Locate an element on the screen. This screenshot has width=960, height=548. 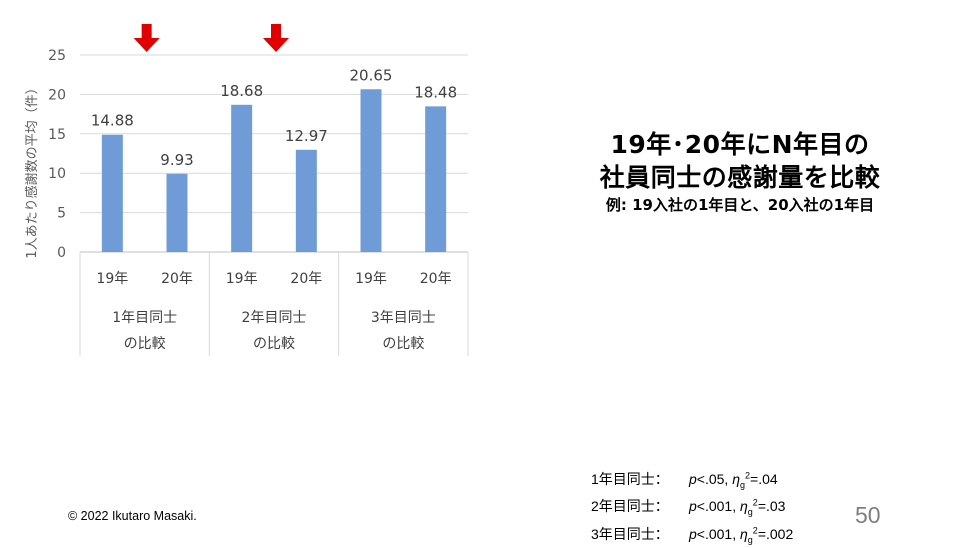
stat-row-3: 3年目同士： p<.001, ηg2=.002 is located at coordinates (692, 534).